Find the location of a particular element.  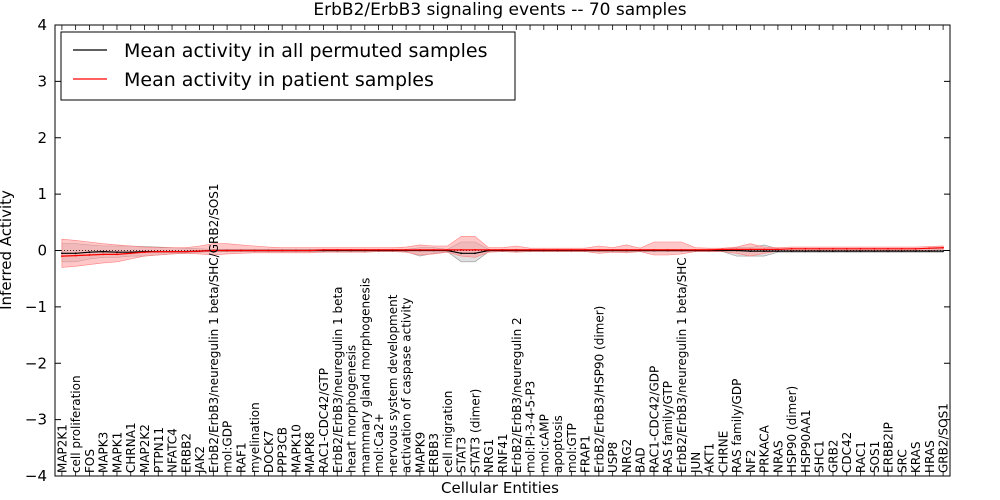

x-tick-label: RNF41 is located at coordinates (503, 454).